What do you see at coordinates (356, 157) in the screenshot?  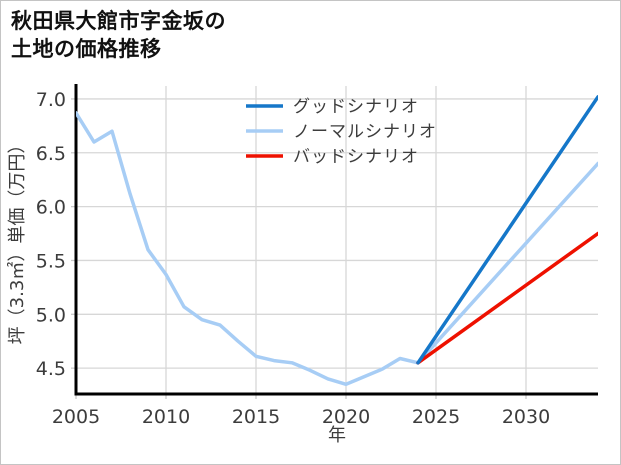 I see `legend-label-bad-scenario: バッドシナリオ` at bounding box center [356, 157].